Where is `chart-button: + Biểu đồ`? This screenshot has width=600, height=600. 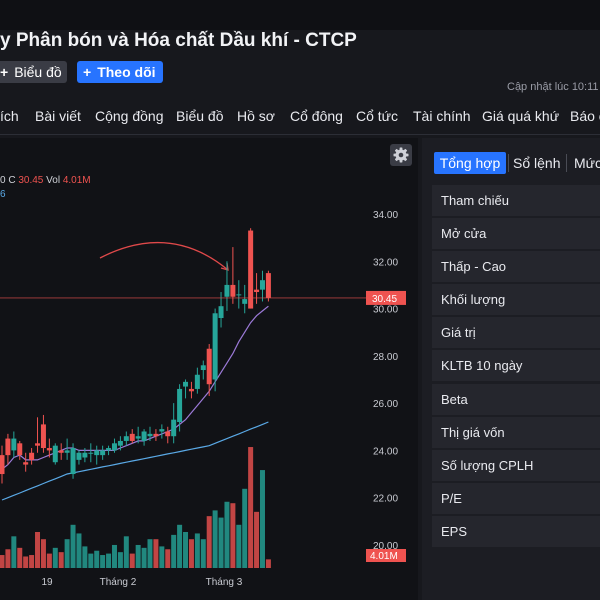
chart-button: + Biểu đồ is located at coordinates (33, 72).